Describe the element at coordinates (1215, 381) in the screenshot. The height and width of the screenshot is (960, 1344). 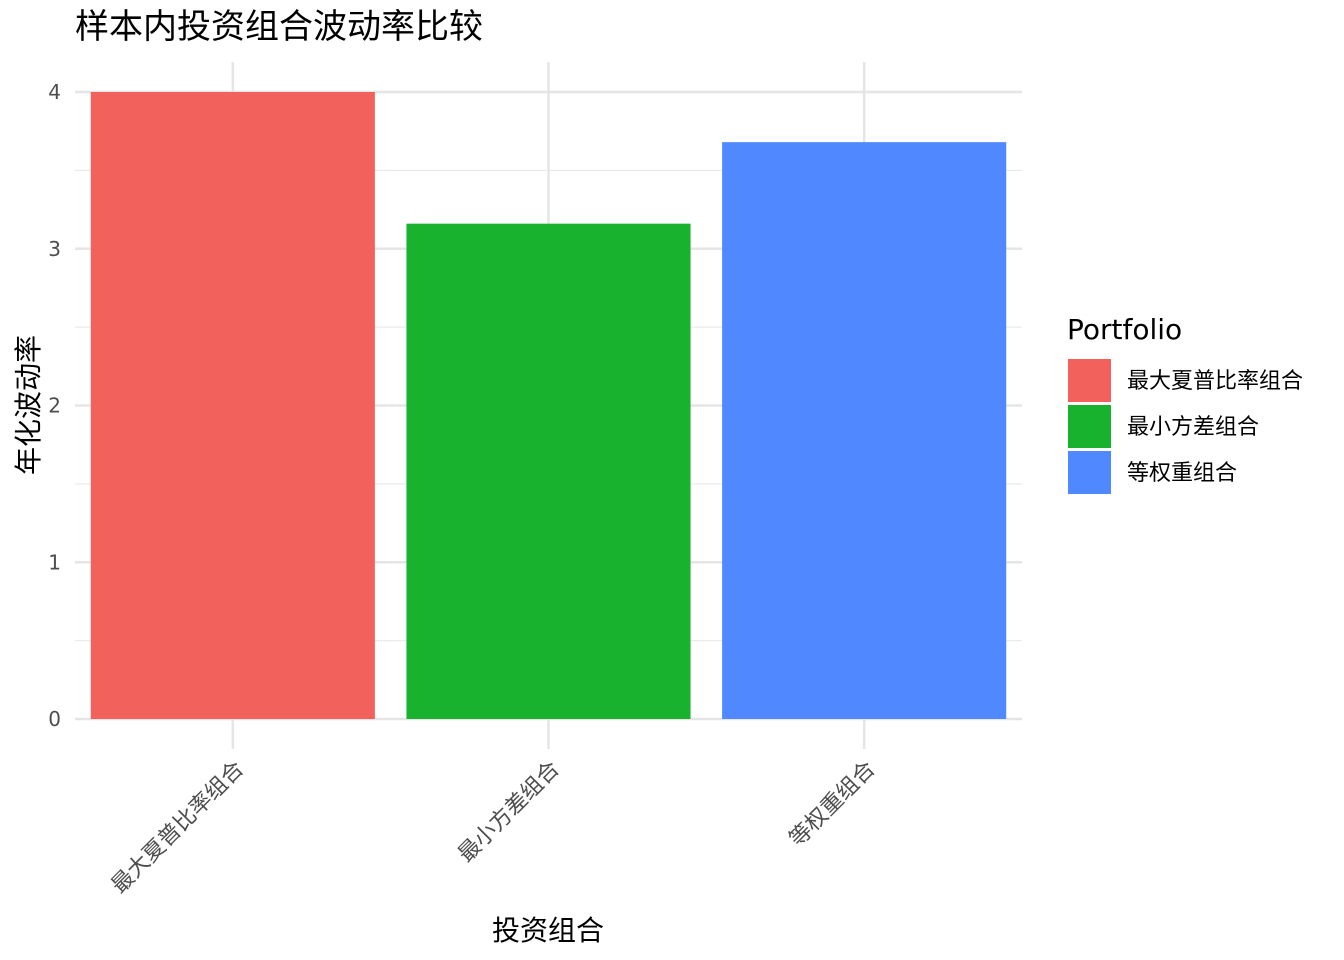
I see `legend-label-1: 最大夏普比率组合` at that location.